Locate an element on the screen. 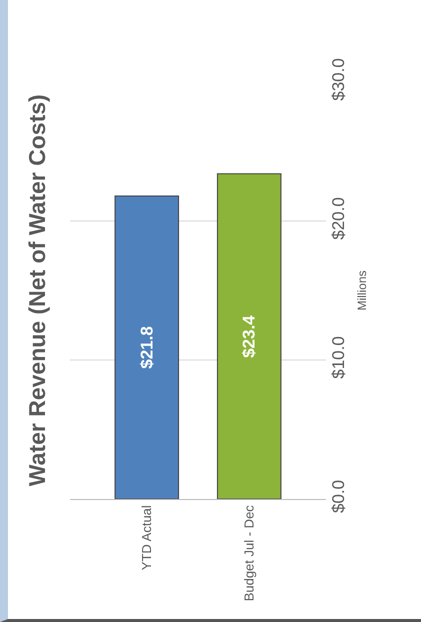 This screenshot has height=622, width=421. y-tick-label: $30.0 is located at coordinates (338, 79).